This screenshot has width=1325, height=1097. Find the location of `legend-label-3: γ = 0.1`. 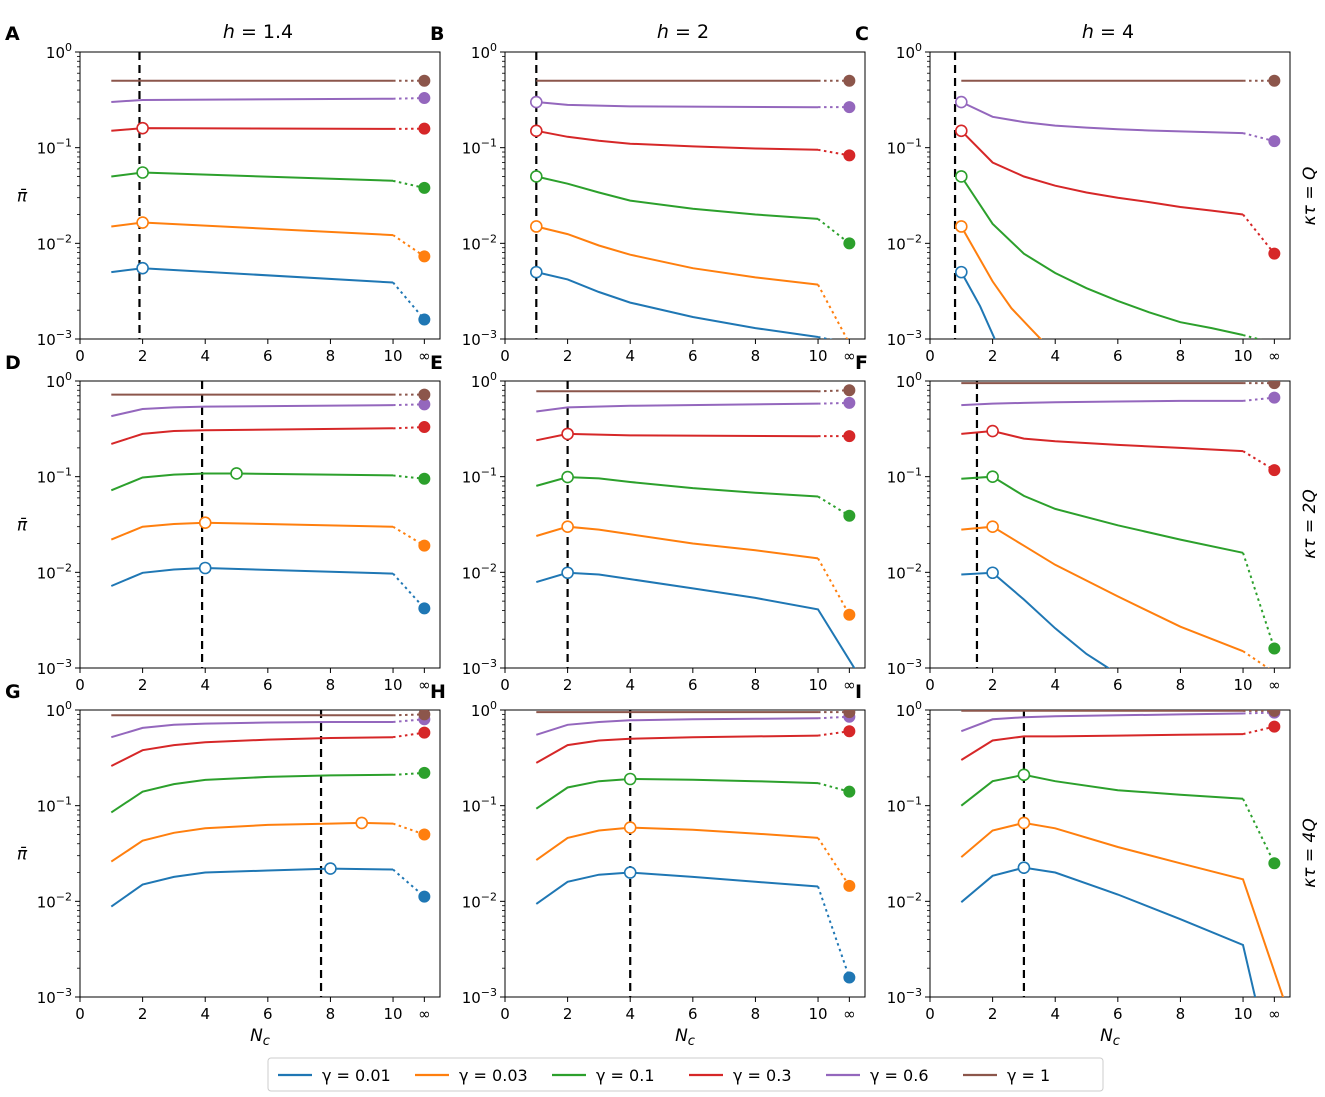

legend-label-3: γ = 0.1 is located at coordinates (625, 1075).